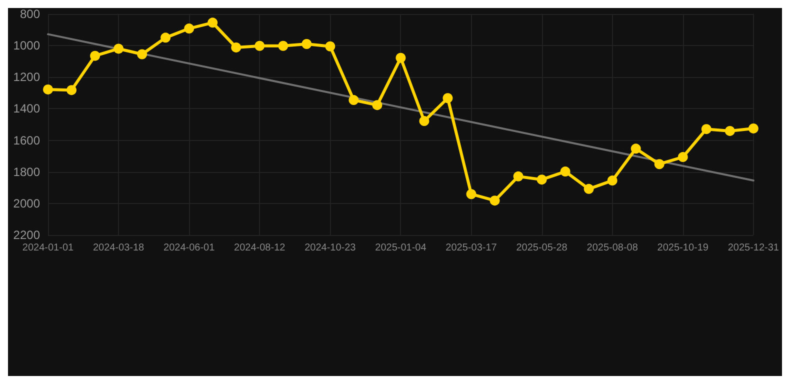  I want to click on y-tick-label: 800, so click(30, 14).